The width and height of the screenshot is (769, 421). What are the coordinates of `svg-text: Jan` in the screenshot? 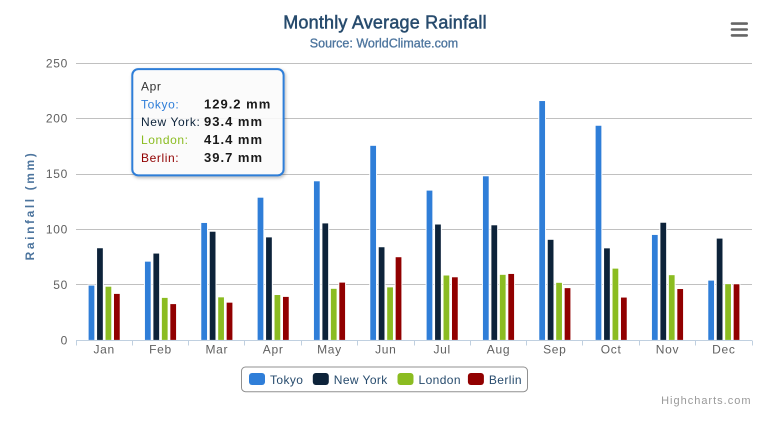 It's located at (103, 350).